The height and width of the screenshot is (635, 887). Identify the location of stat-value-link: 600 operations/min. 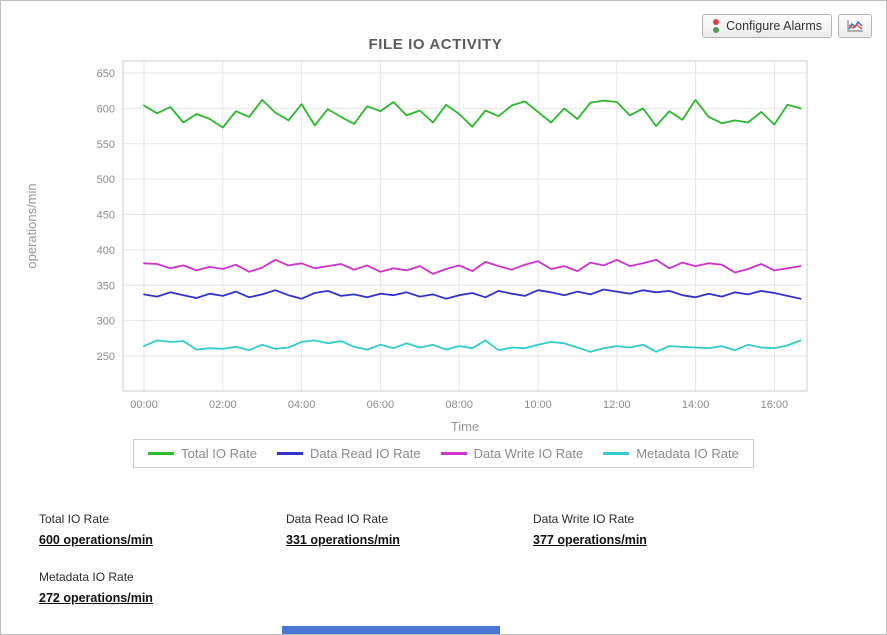
(96, 540).